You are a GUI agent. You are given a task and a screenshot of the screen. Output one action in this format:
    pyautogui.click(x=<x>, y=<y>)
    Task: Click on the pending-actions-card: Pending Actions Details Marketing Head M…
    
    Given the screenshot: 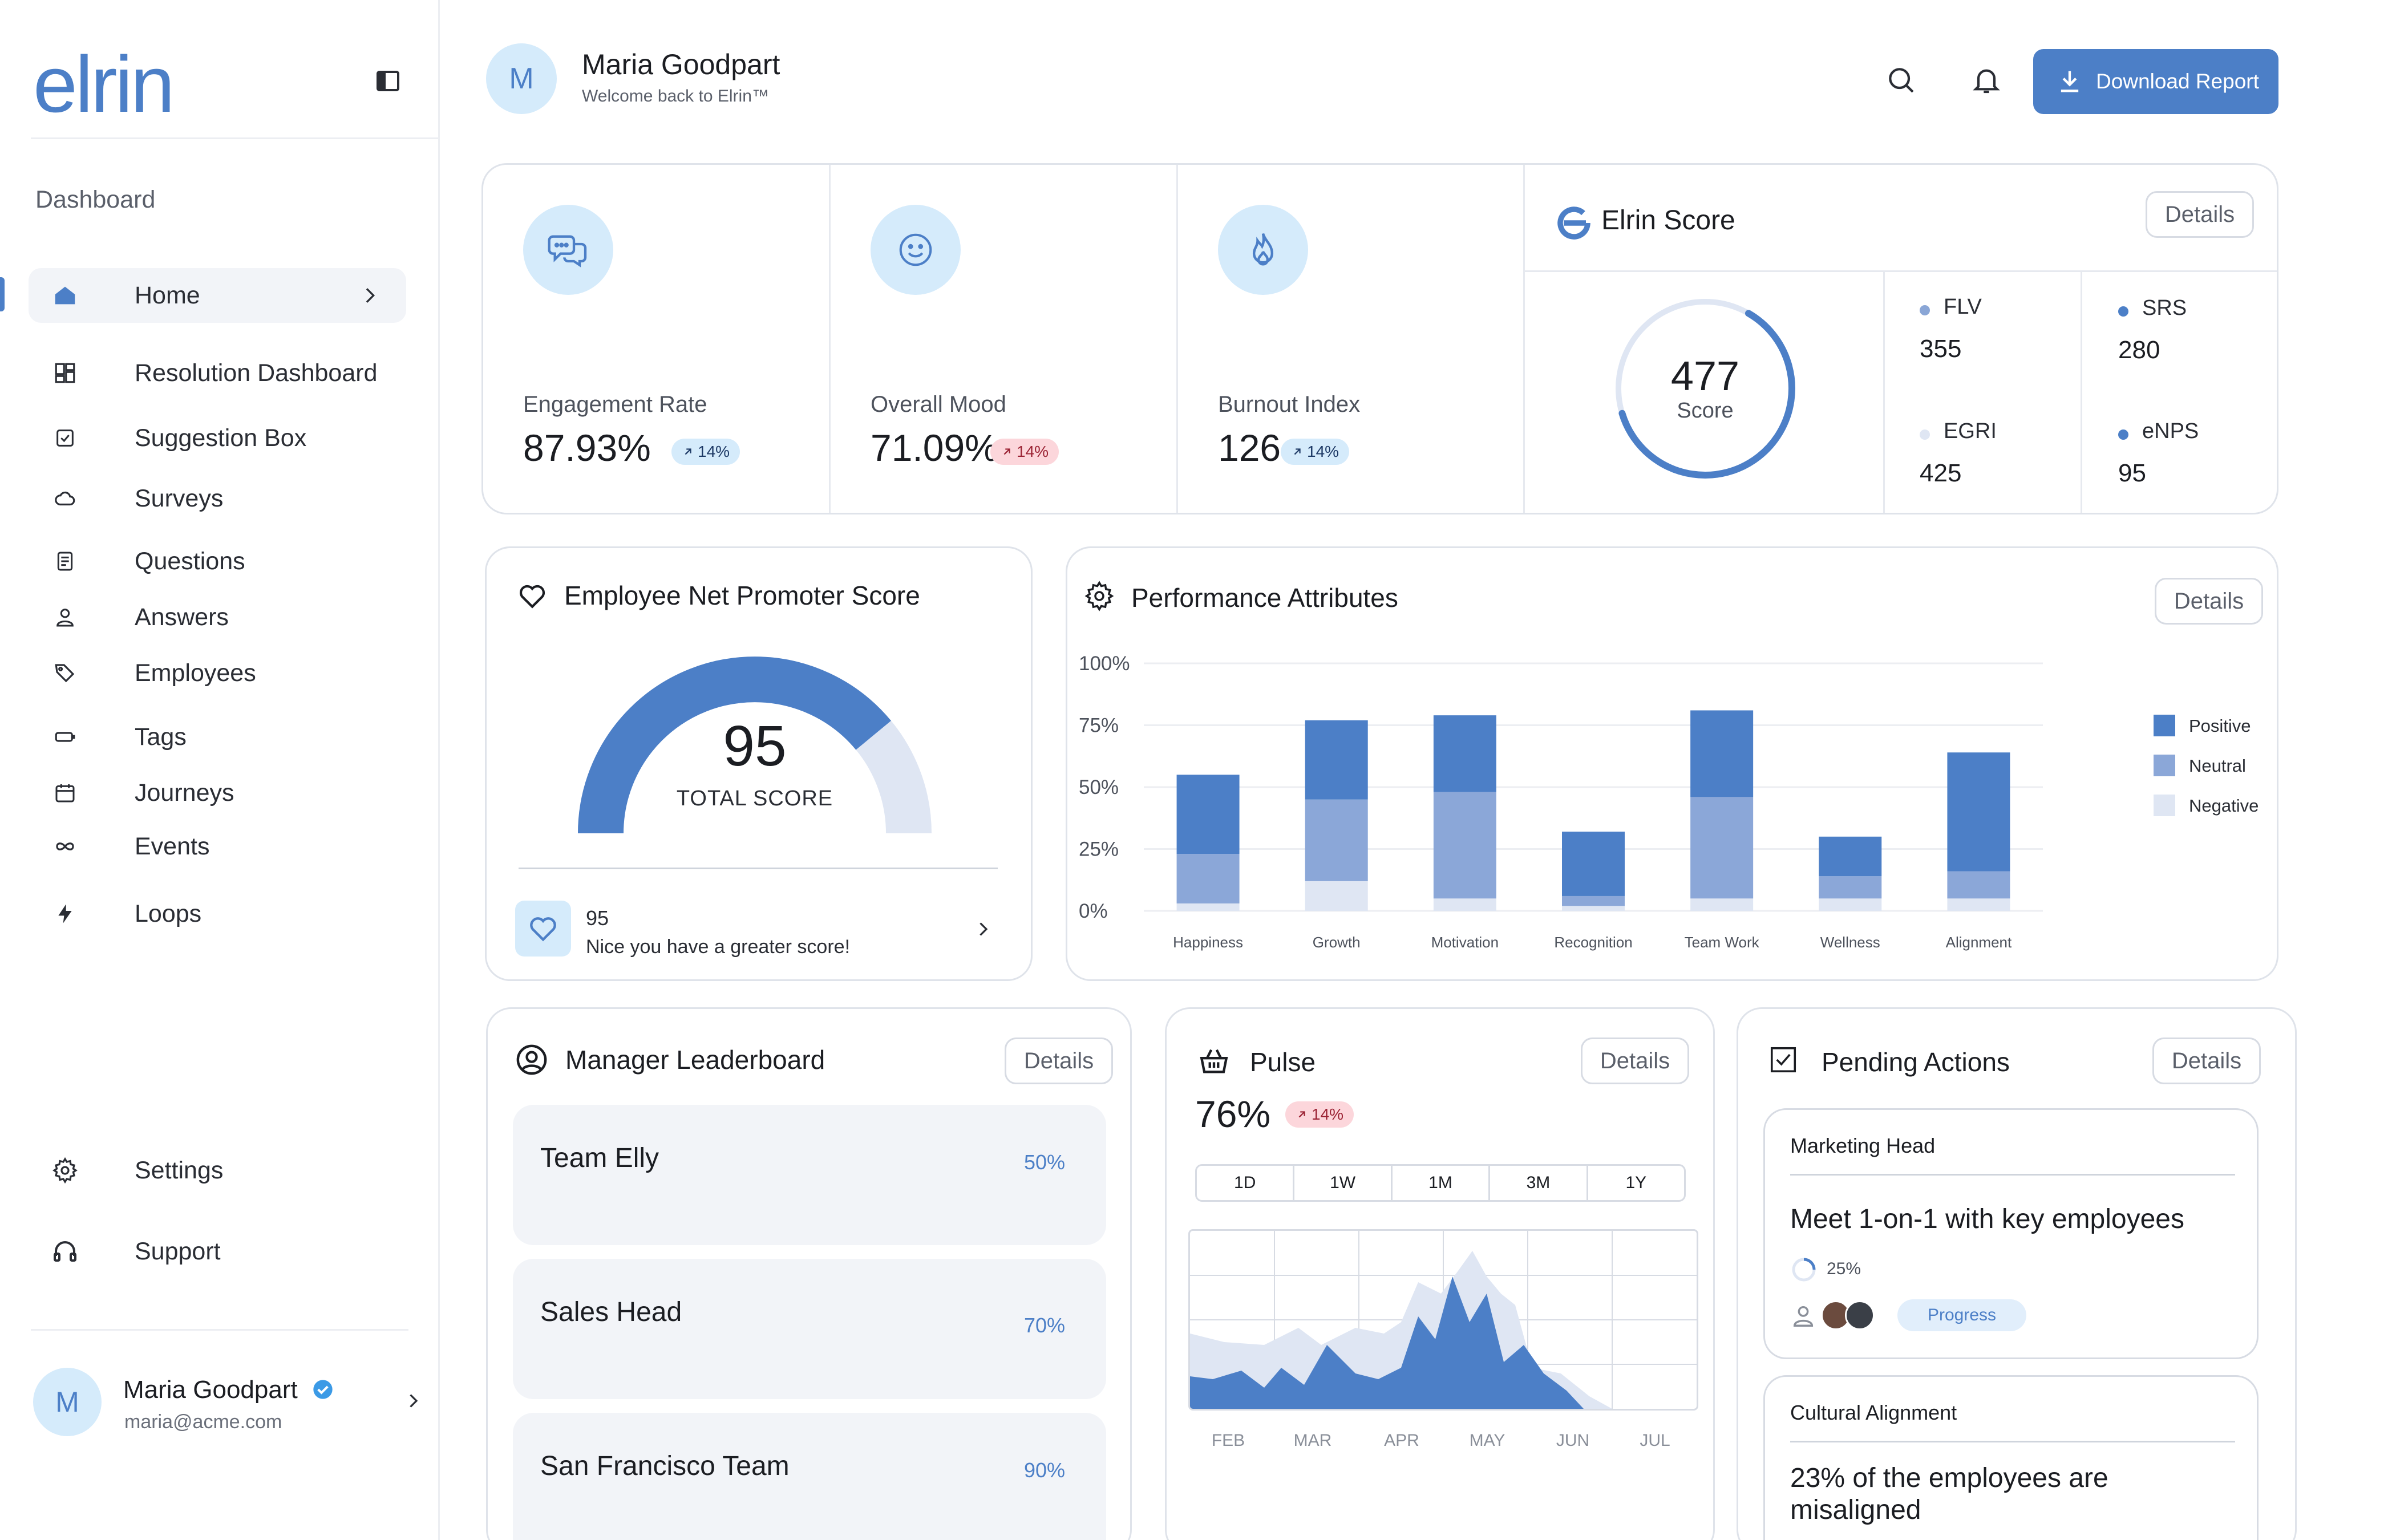 What is the action you would take?
    pyautogui.click(x=2017, y=1274)
    